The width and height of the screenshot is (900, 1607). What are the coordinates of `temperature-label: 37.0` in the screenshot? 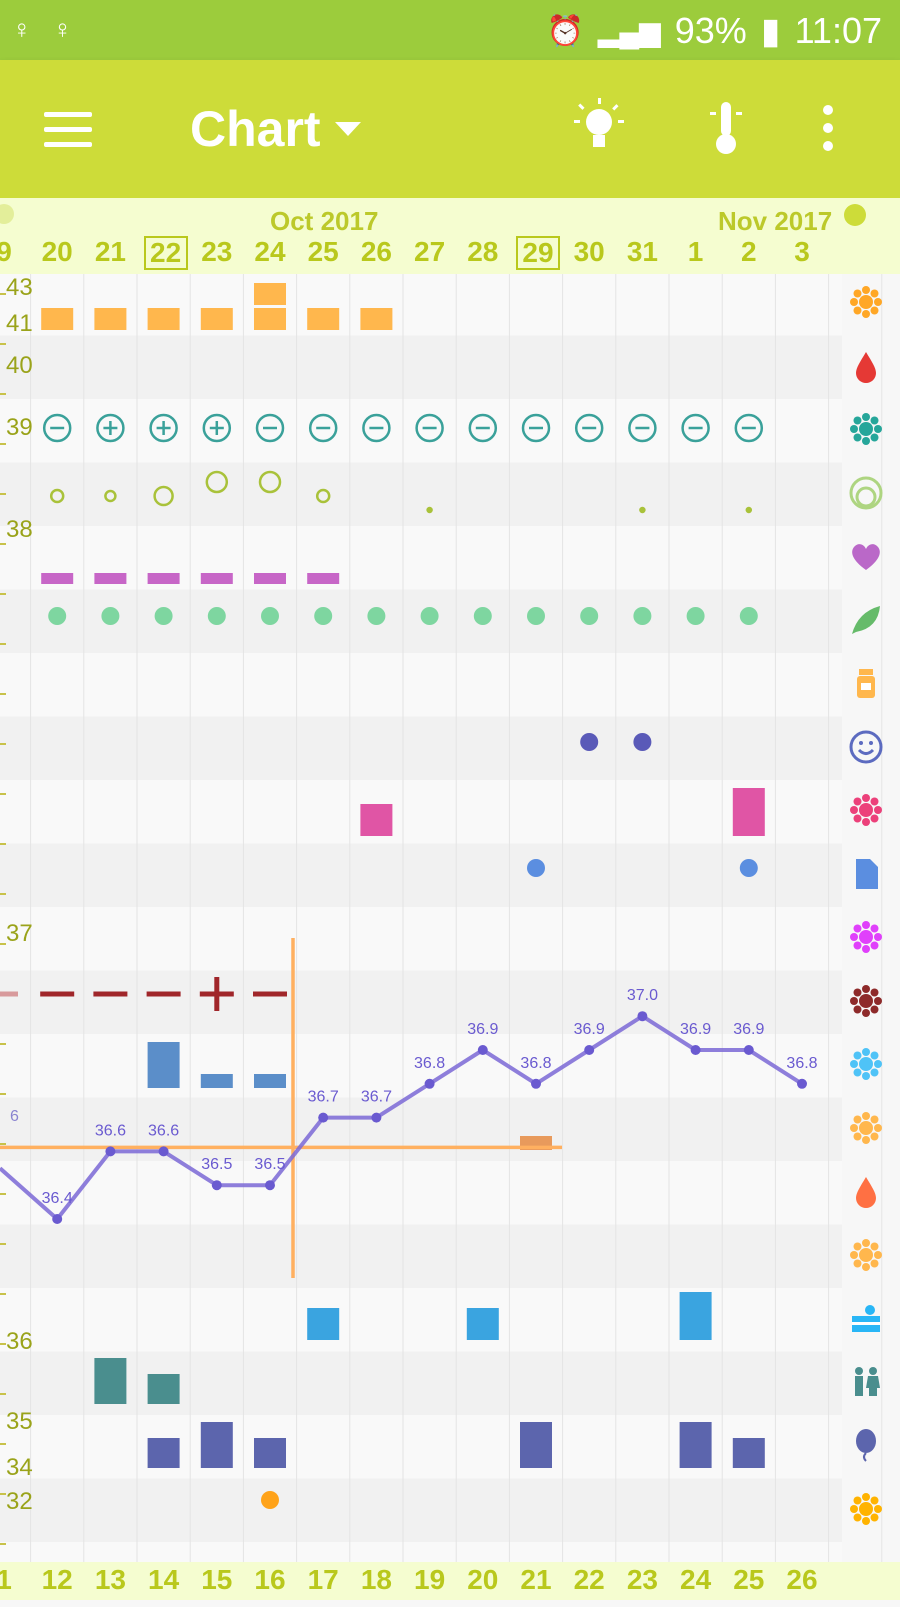 It's located at (642, 995).